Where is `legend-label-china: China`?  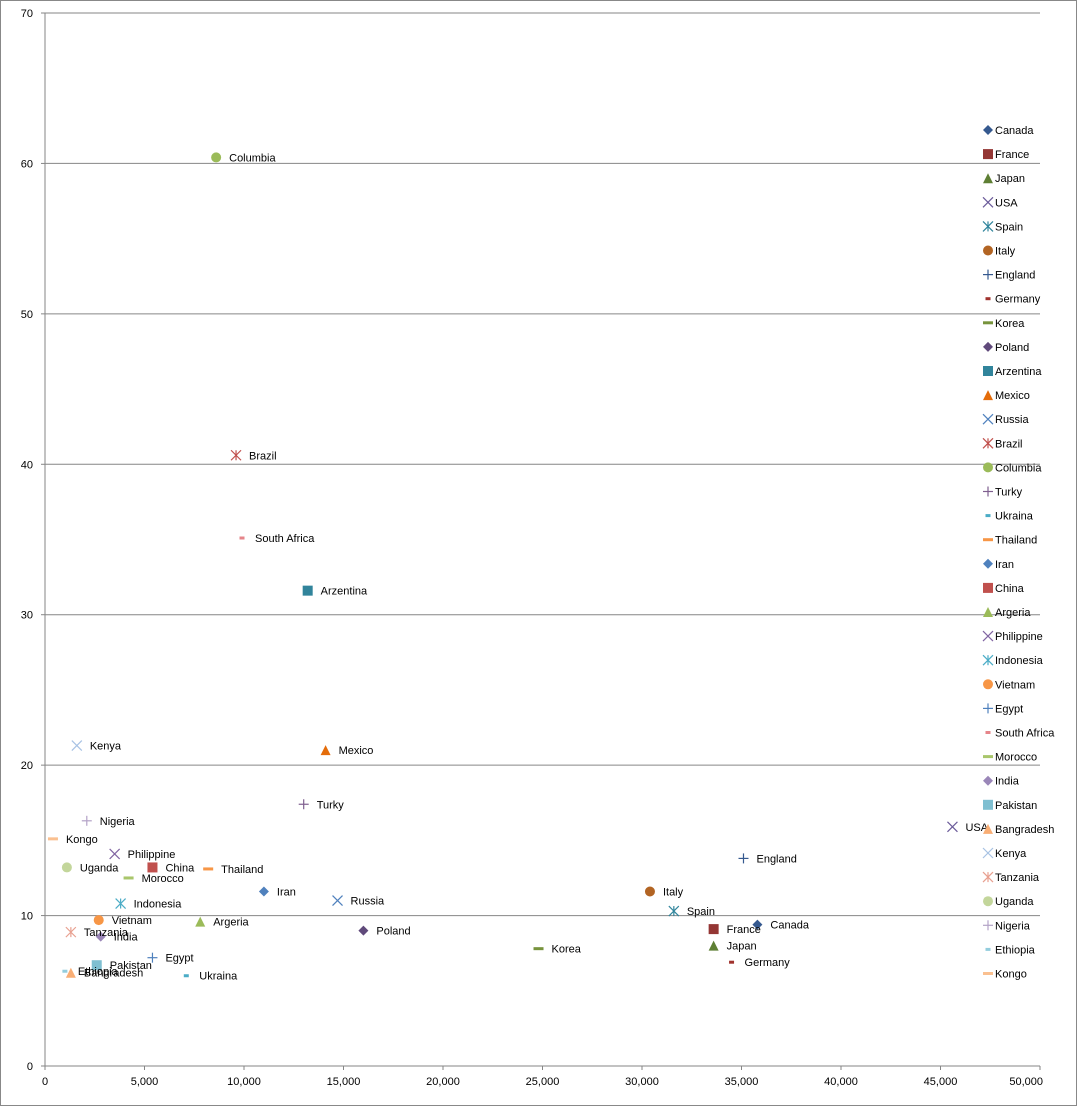
legend-label-china: China is located at coordinates (1010, 589).